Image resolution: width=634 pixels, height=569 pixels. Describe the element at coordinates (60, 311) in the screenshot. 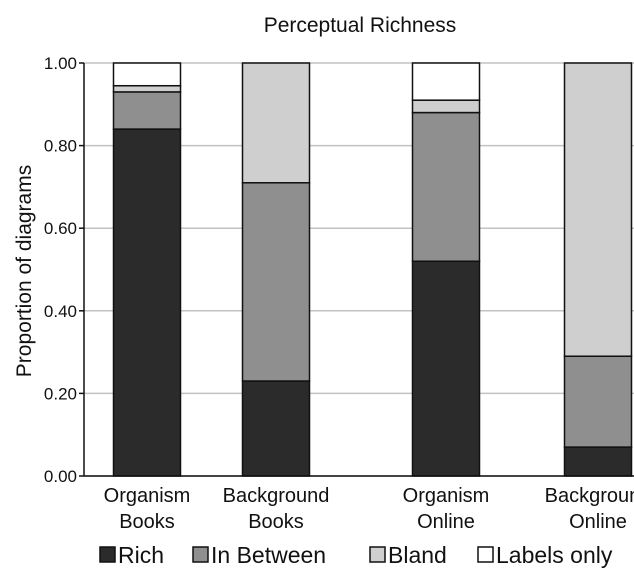

I see `y-tick-label: 0.40` at that location.